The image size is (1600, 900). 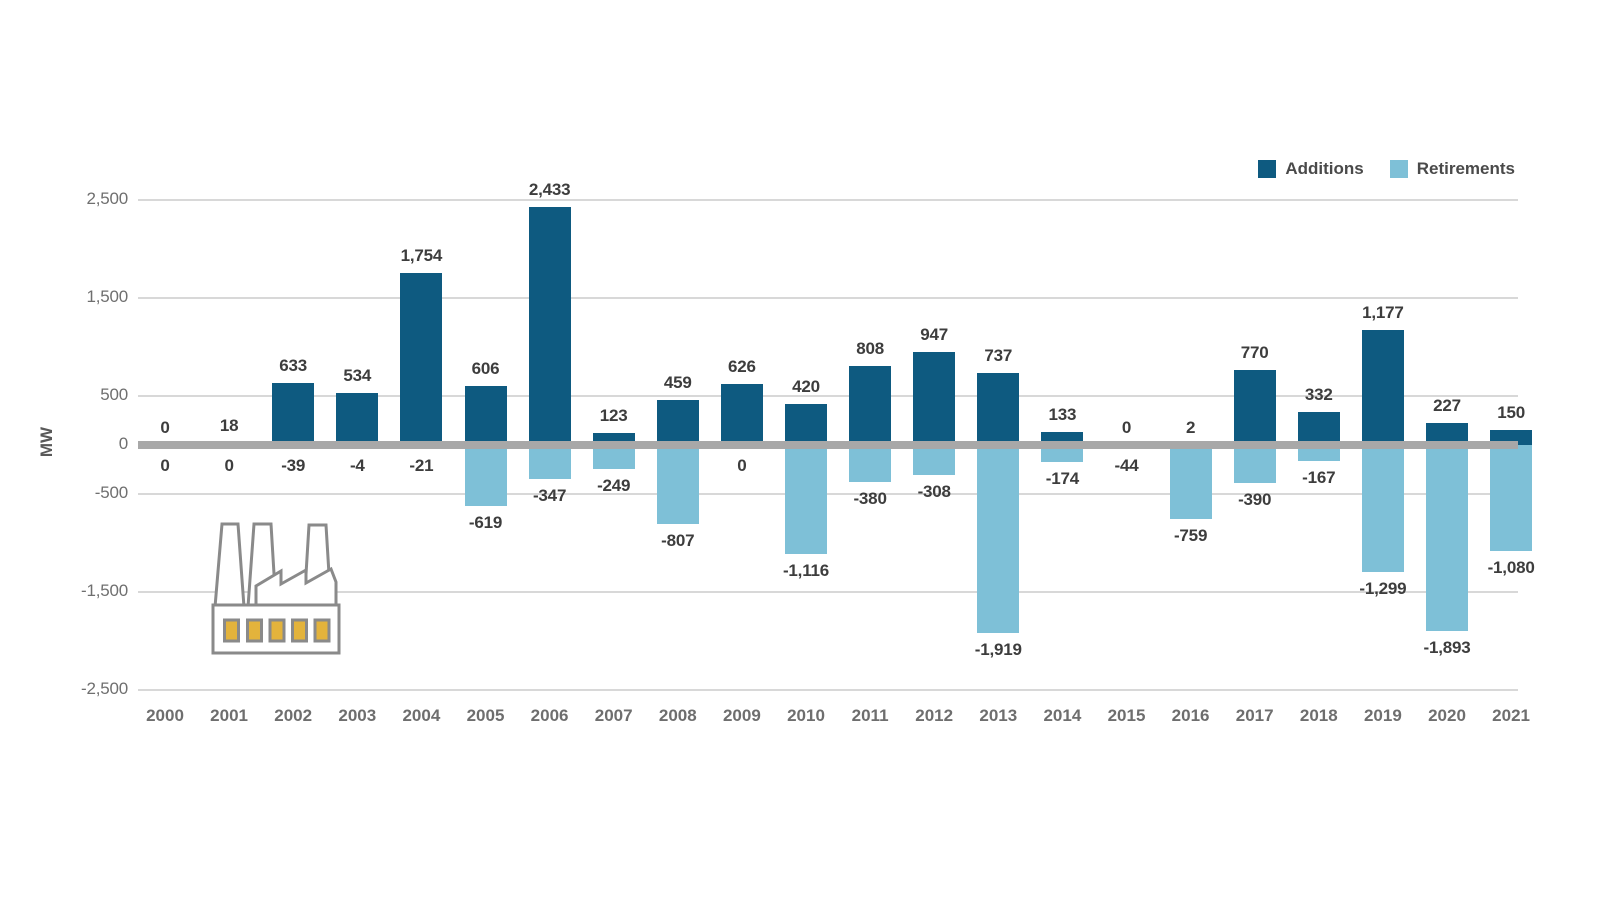 What do you see at coordinates (1190, 715) in the screenshot?
I see `x-tick-label: 2016` at bounding box center [1190, 715].